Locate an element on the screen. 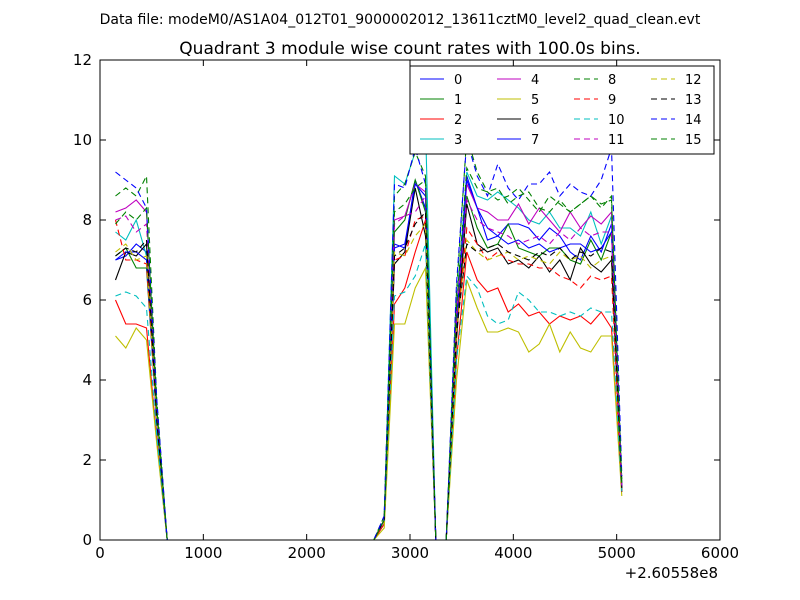  x-tick-label: 3000 is located at coordinates (410, 553).